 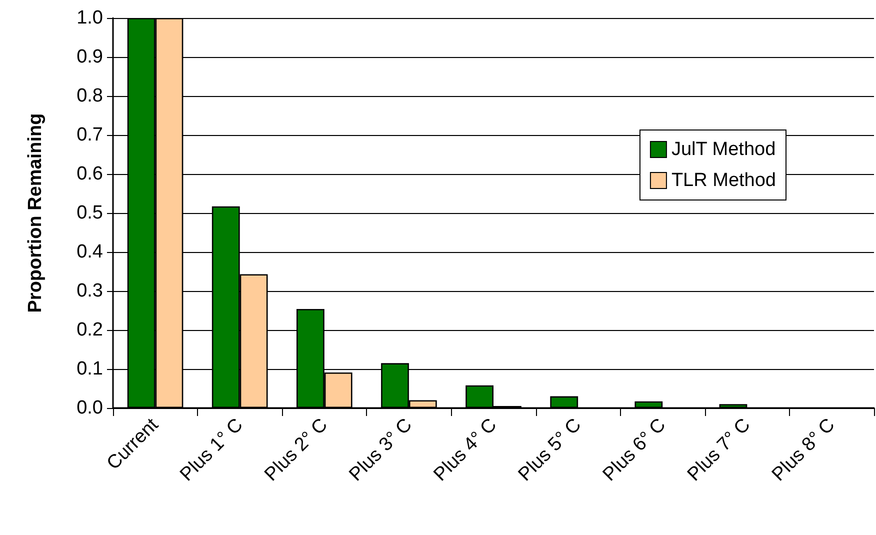 I want to click on y-tick-label: 0.3, so click(x=89, y=291).